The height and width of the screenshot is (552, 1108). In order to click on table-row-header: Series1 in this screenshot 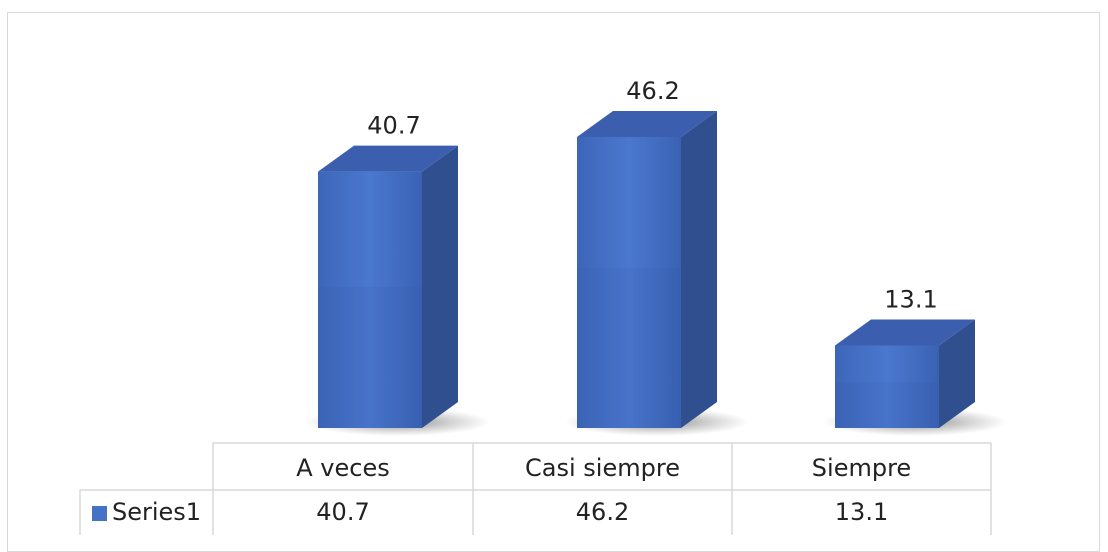, I will do `click(156, 512)`.